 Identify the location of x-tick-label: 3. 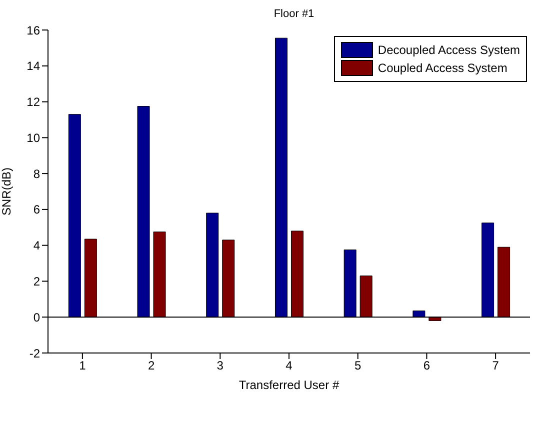
(220, 365).